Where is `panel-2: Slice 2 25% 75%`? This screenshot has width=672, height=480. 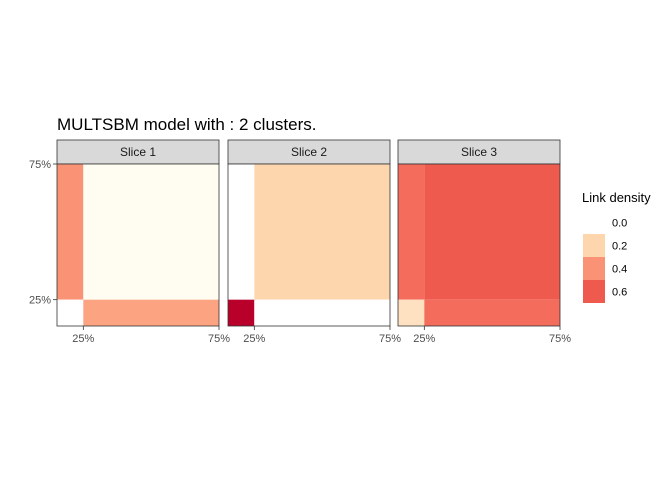
panel-2: Slice 2 25% 75% is located at coordinates (314, 242).